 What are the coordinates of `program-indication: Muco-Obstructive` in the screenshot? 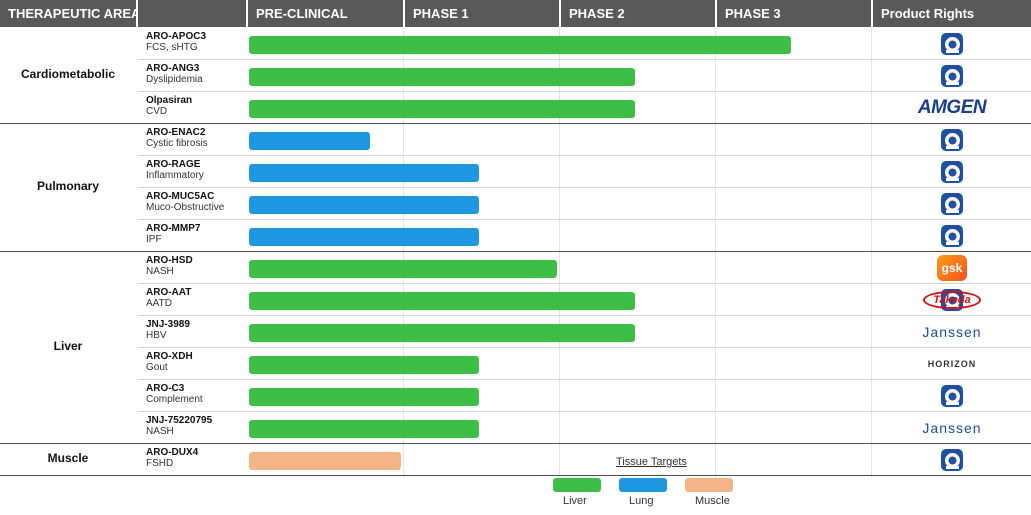 It's located at (185, 207).